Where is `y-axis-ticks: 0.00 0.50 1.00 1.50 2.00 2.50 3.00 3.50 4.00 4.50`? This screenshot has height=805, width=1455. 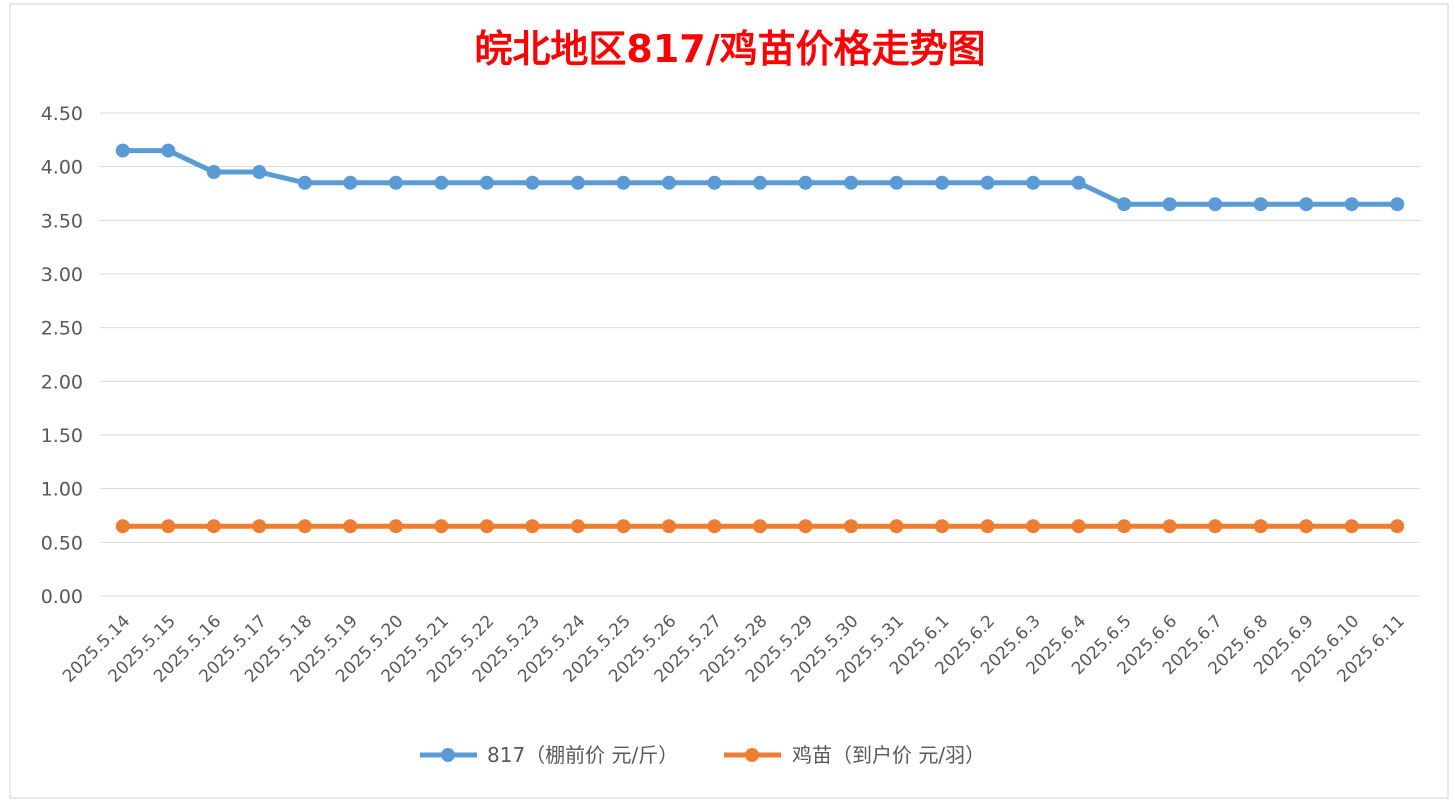 y-axis-ticks: 0.00 0.50 1.00 1.50 2.00 2.50 3.00 3.50 4.00 4.50 is located at coordinates (62, 355).